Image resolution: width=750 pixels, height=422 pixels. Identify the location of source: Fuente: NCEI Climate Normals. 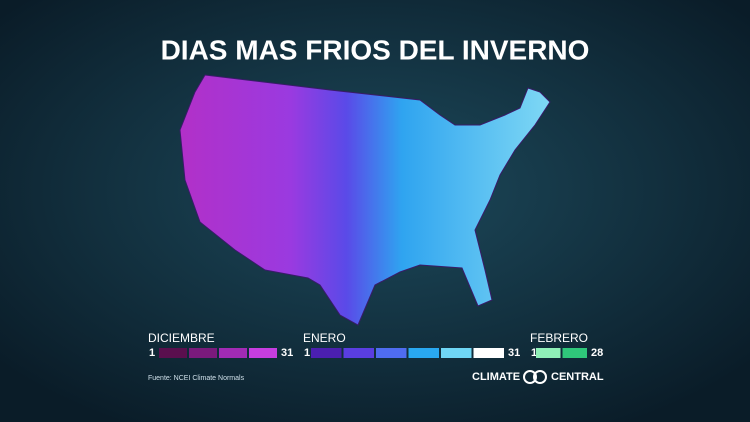
(196, 378).